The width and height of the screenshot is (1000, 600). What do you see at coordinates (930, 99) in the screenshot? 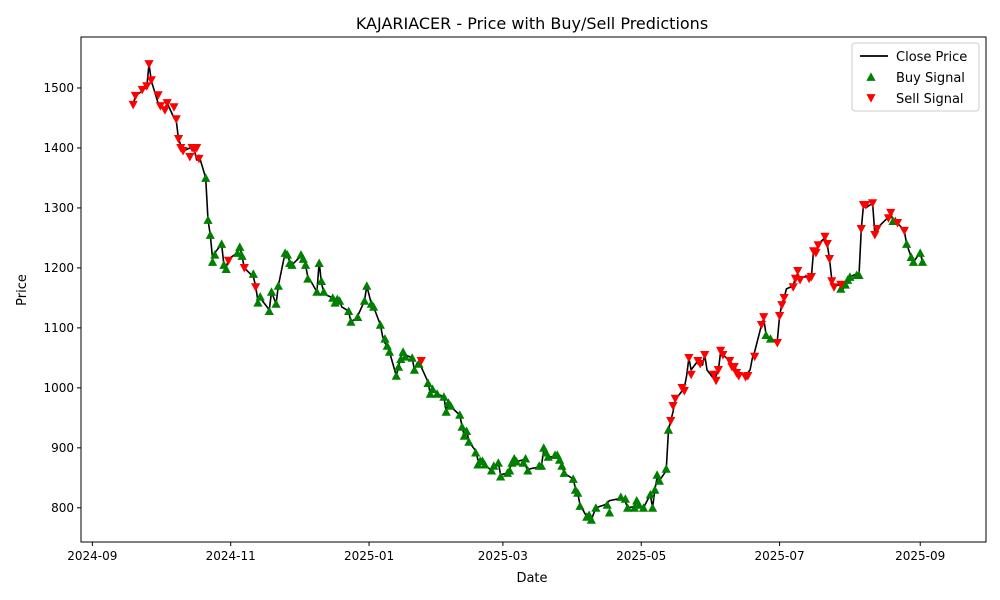
I see `legend-label: Sell Signal` at bounding box center [930, 99].